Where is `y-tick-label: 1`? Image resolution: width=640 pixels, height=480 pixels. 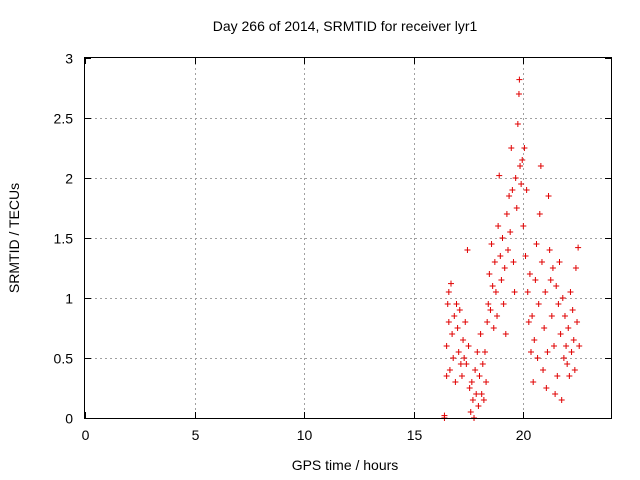 y-tick-label: 1 is located at coordinates (69, 299).